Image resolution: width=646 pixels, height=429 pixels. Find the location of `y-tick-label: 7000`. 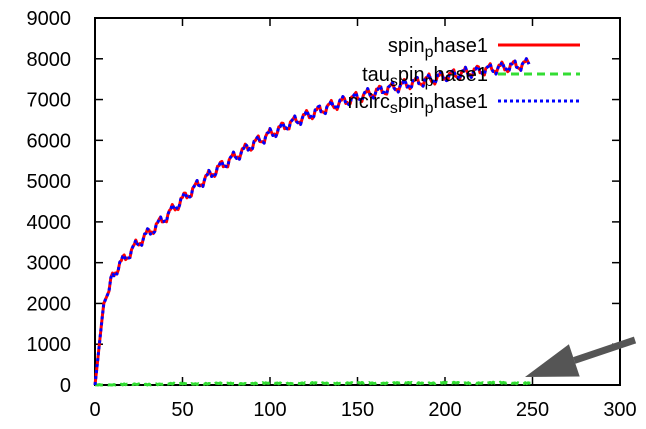

y-tick-label: 7000 is located at coordinates (49, 101).